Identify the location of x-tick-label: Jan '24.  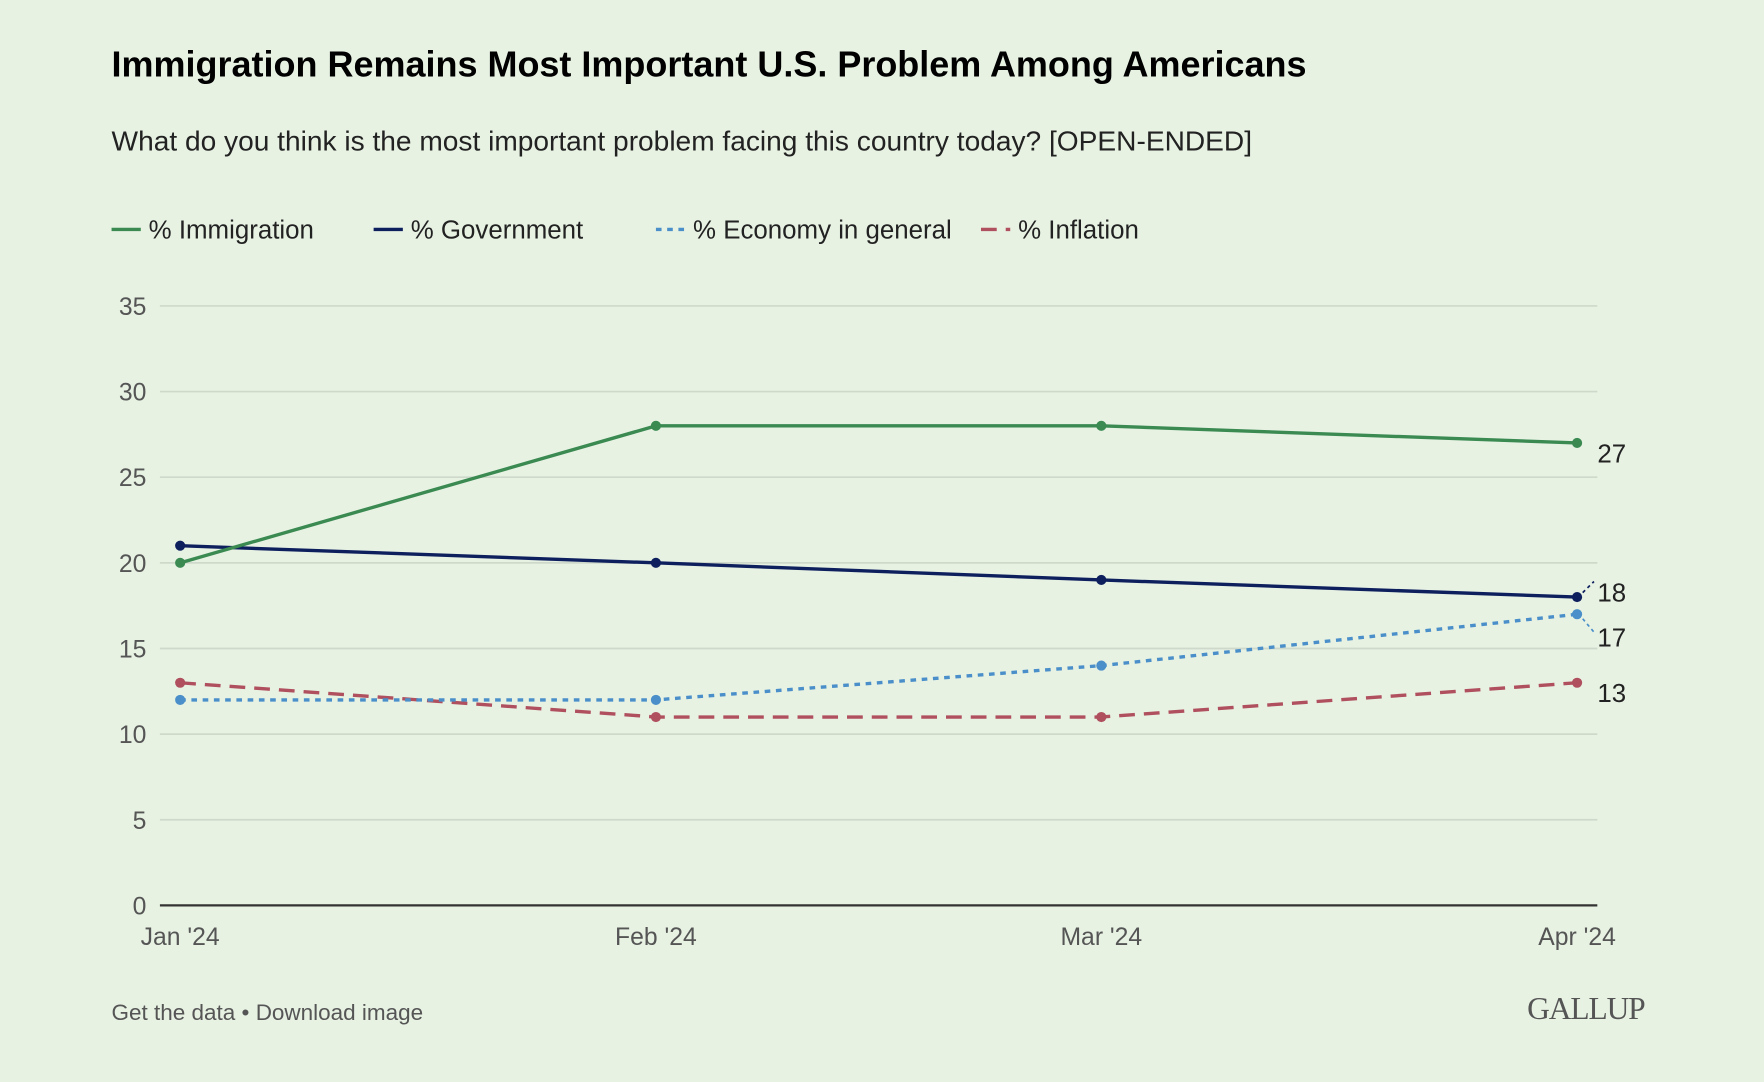
(180, 937).